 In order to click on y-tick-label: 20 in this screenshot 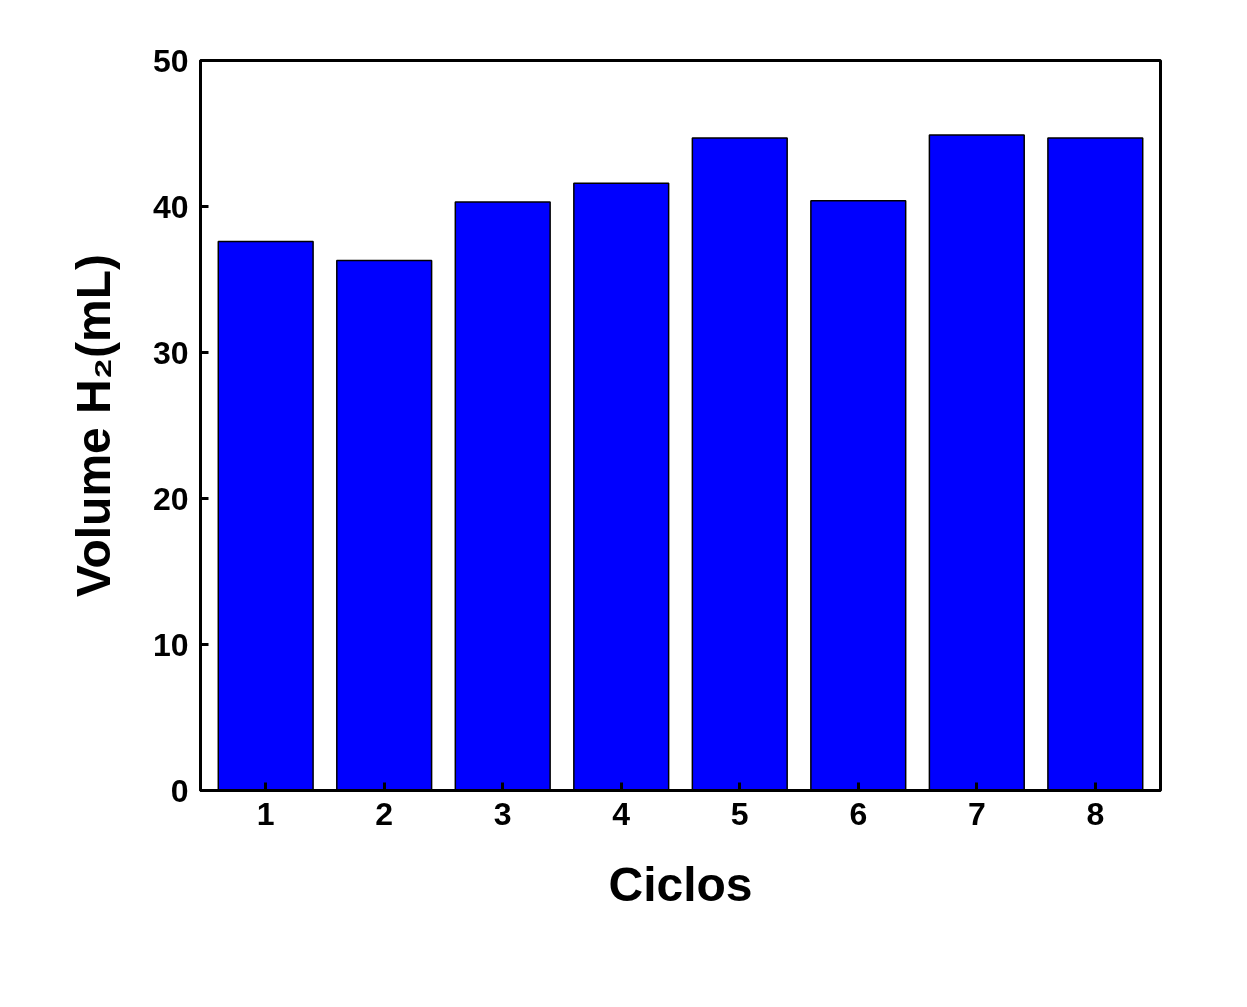, I will do `click(170, 498)`.